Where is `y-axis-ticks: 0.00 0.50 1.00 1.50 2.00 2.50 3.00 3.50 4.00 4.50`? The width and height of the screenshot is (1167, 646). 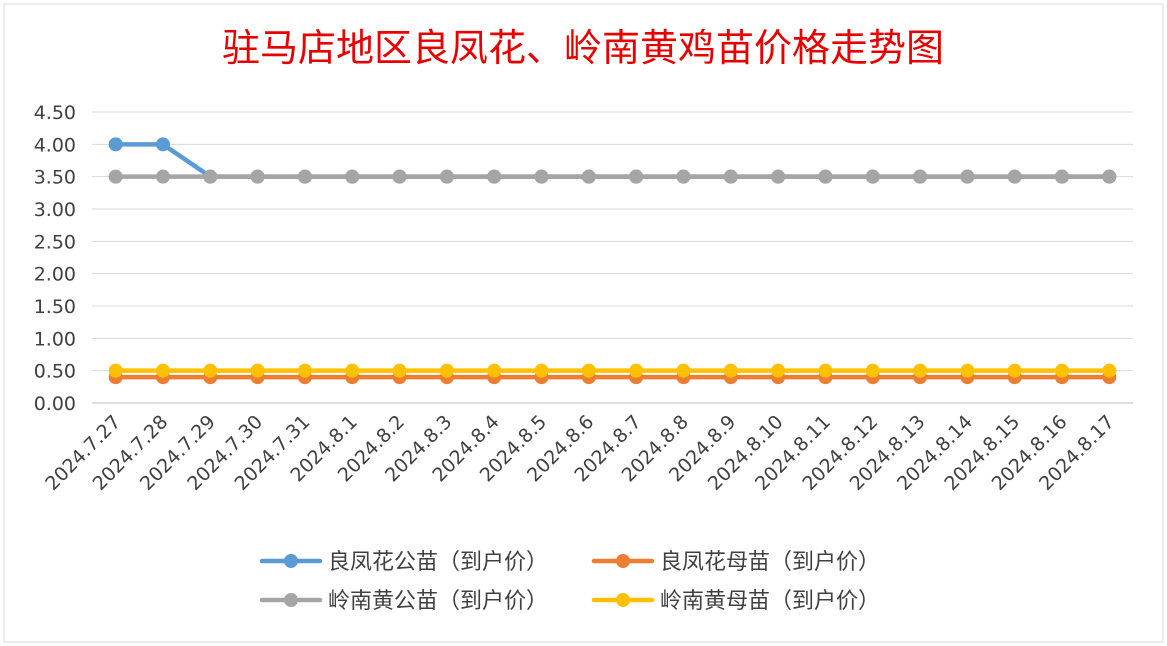
y-axis-ticks: 0.00 0.50 1.00 1.50 2.00 2.50 3.00 3.50 4.00 4.50 is located at coordinates (55, 258).